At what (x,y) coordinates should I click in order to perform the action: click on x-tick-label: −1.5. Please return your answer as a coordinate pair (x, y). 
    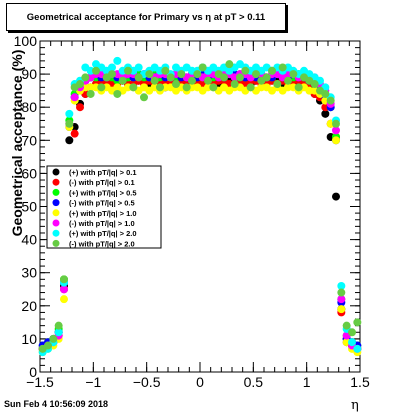
    Looking at the image, I should click on (40, 382).